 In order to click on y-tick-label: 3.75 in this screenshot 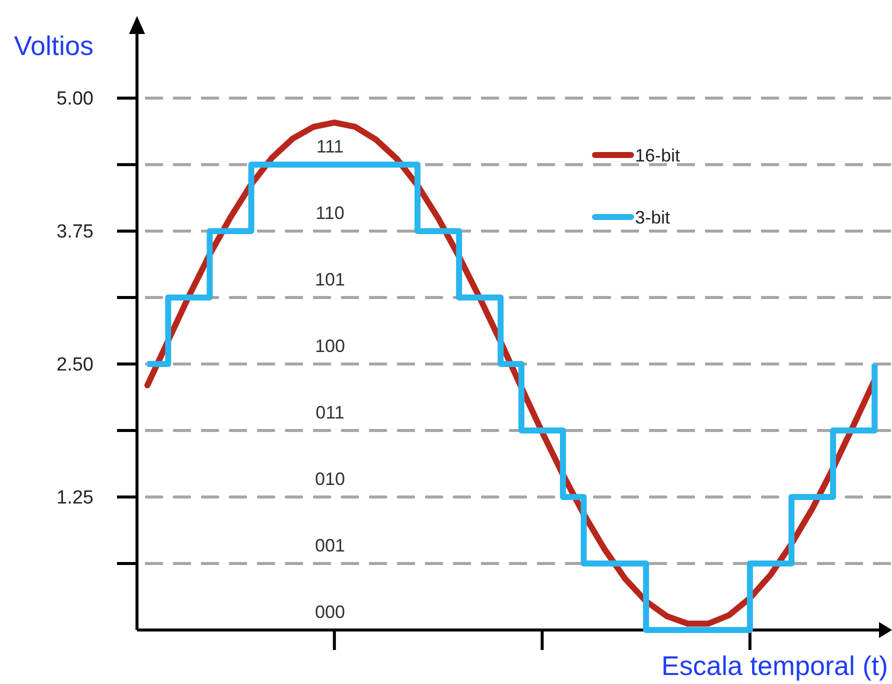, I will do `click(75, 232)`.